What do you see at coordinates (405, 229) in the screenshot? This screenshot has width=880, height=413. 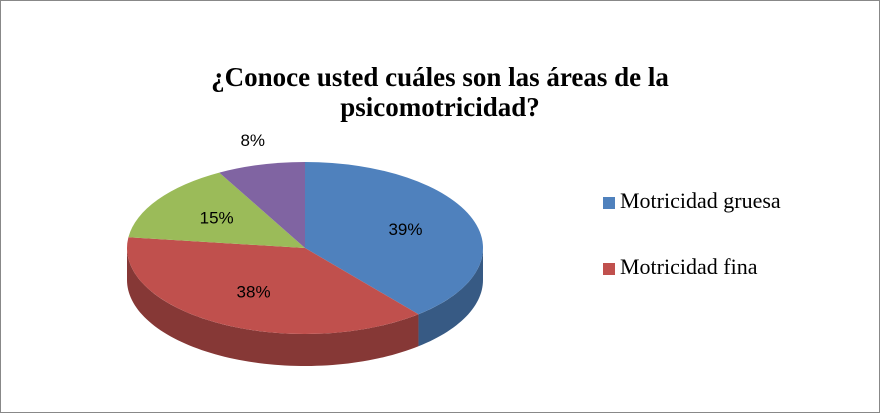 I see `data-label: 39%` at bounding box center [405, 229].